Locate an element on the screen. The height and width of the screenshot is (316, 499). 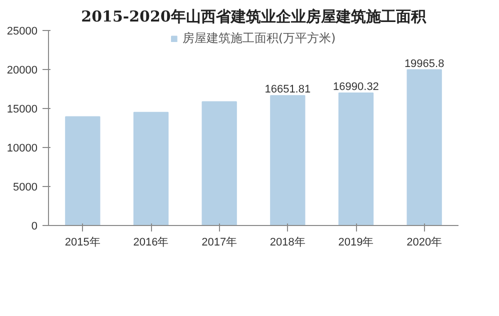
x-tick-label: 2015年 is located at coordinates (82, 242).